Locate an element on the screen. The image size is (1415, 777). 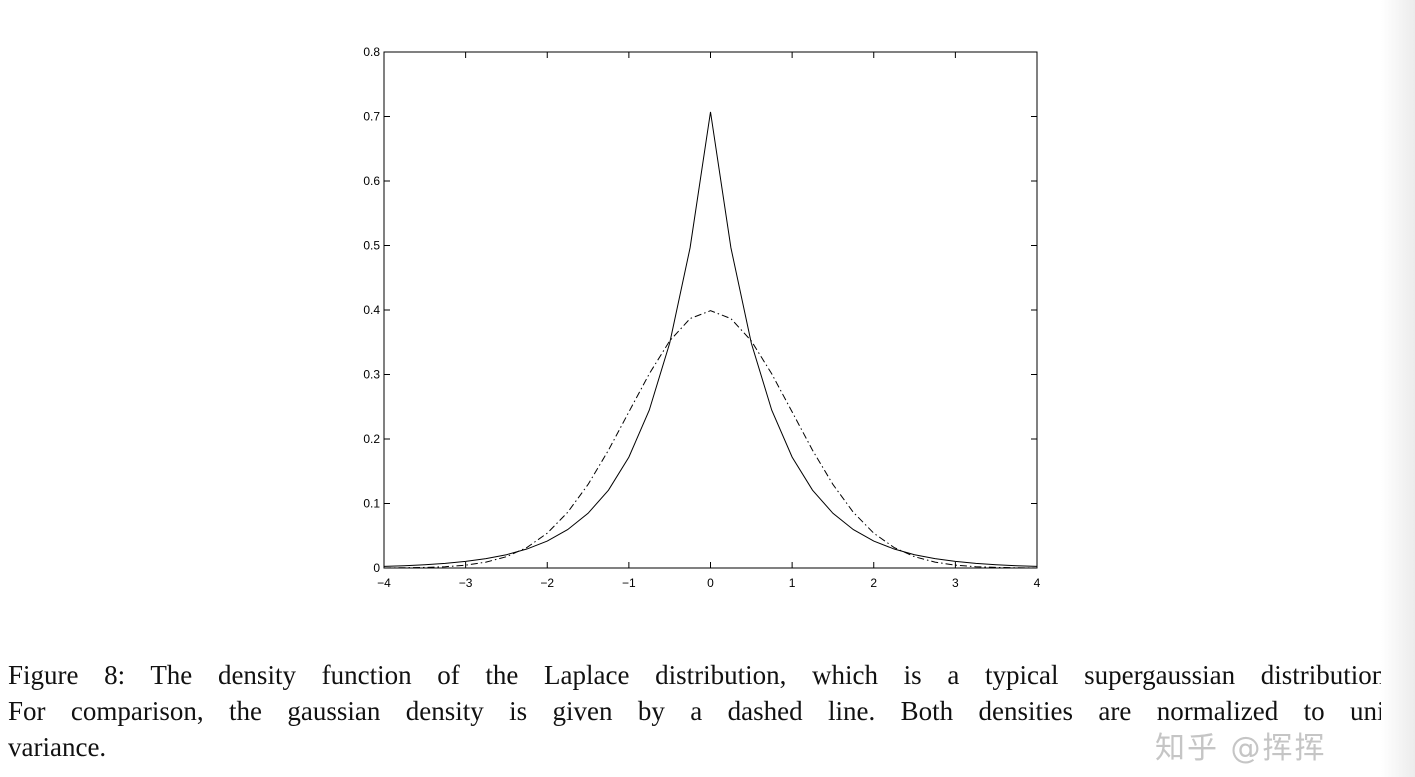
x-tick-label: 0 is located at coordinates (710, 583).